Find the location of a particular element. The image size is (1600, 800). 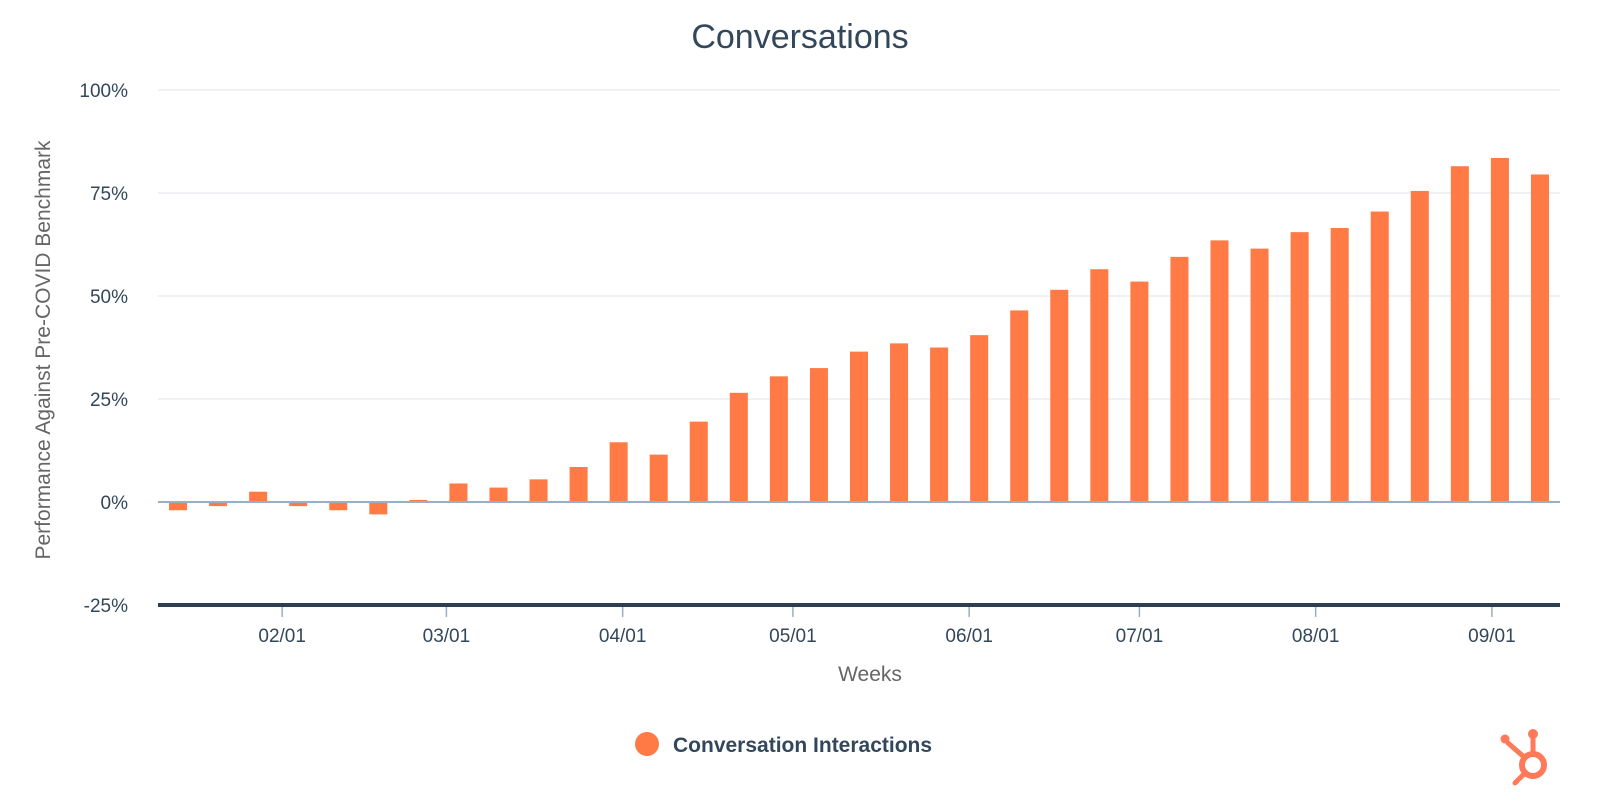

sprocket-spoke-left is located at coordinates (1516, 750).